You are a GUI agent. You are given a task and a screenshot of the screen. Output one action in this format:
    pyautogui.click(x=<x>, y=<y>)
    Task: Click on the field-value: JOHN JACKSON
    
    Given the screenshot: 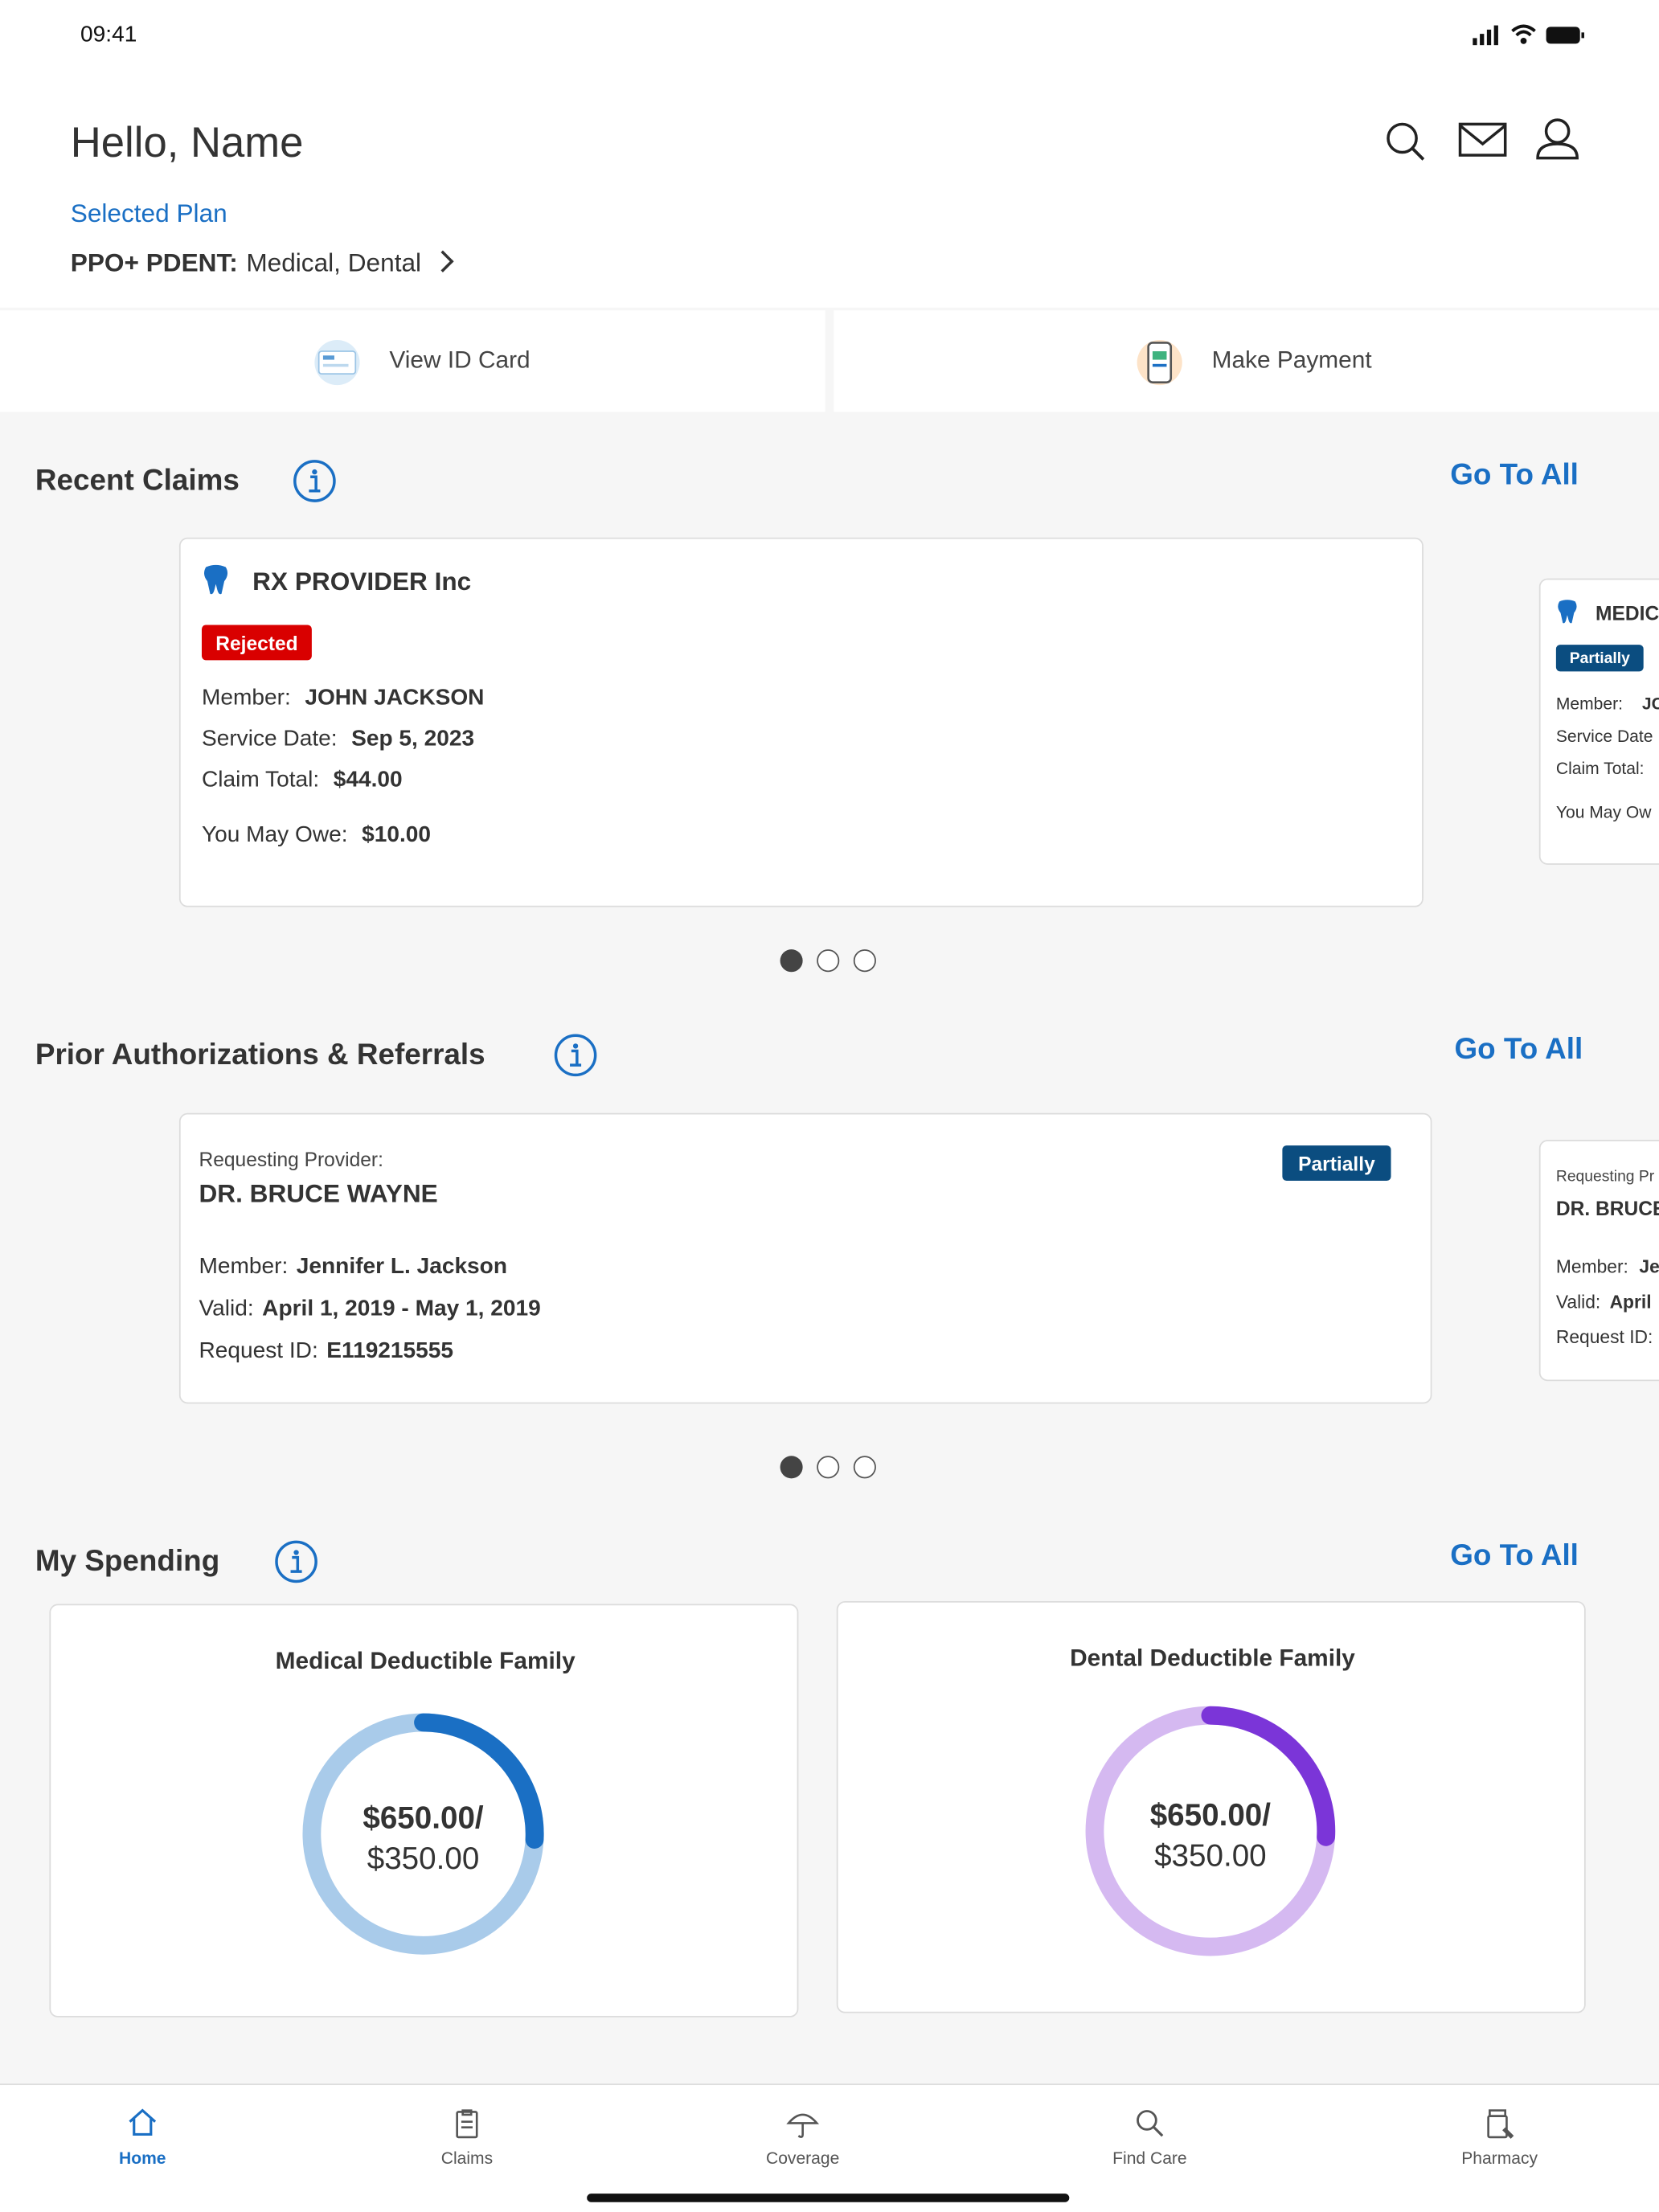 What is the action you would take?
    pyautogui.click(x=395, y=698)
    